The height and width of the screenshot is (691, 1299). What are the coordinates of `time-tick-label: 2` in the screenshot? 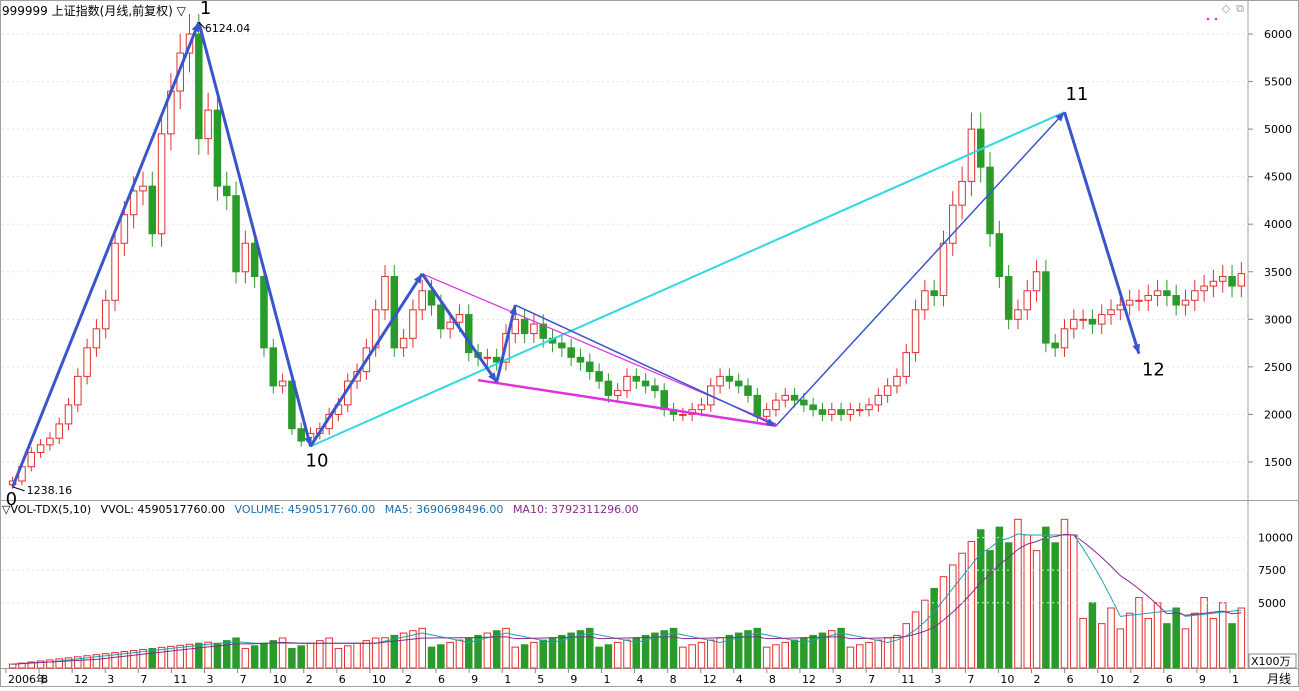 It's located at (1037, 679).